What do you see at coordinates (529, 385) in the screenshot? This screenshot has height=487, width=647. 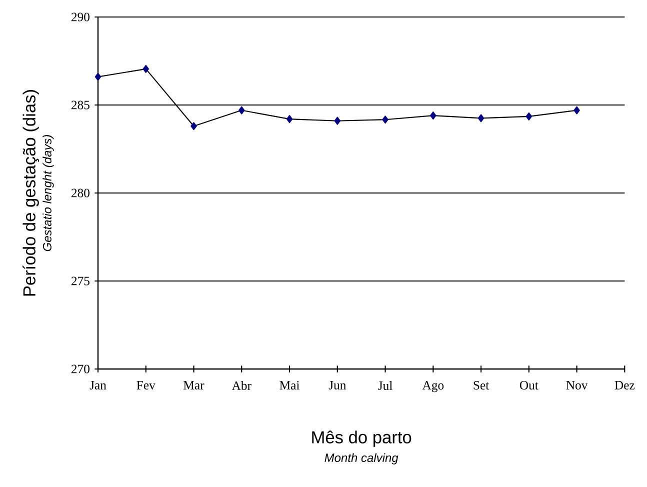 I see `x-tick-label: Out` at bounding box center [529, 385].